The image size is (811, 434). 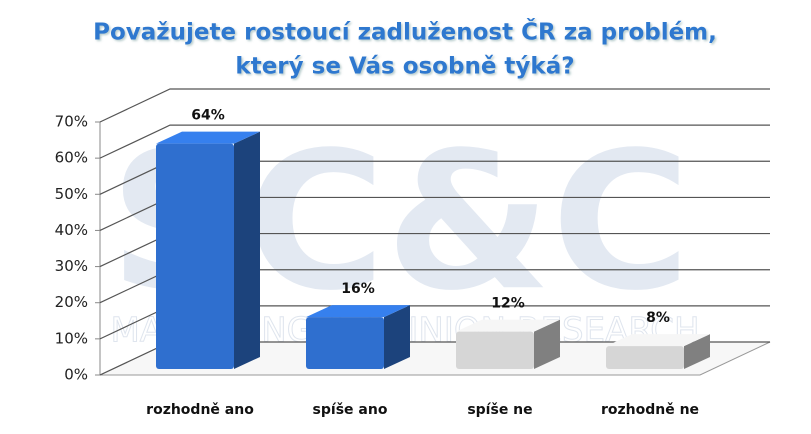 What do you see at coordinates (71, 302) in the screenshot?
I see `y-tick-label: 20%` at bounding box center [71, 302].